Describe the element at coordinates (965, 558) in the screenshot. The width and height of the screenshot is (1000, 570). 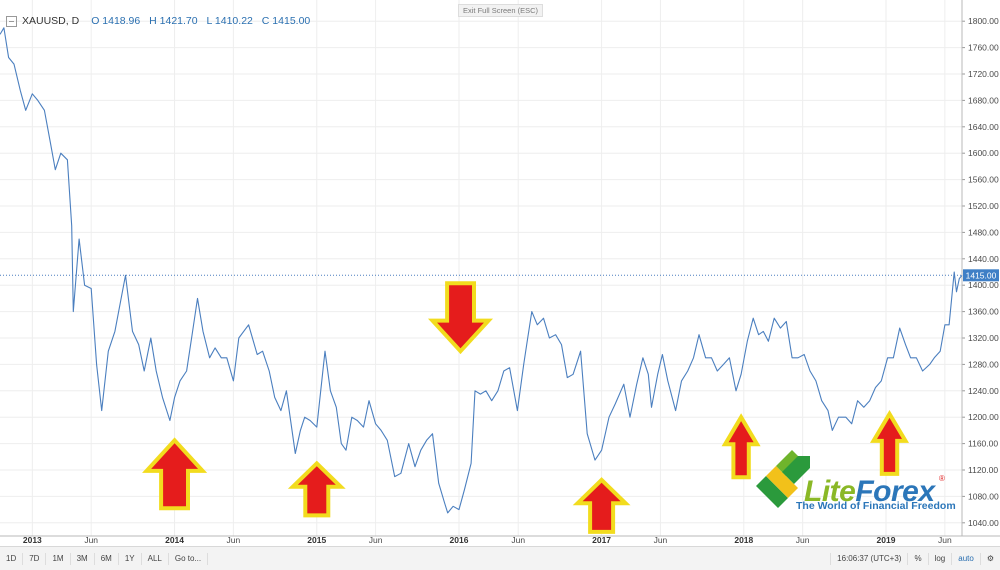
I see `auto-toggle: auto` at that location.